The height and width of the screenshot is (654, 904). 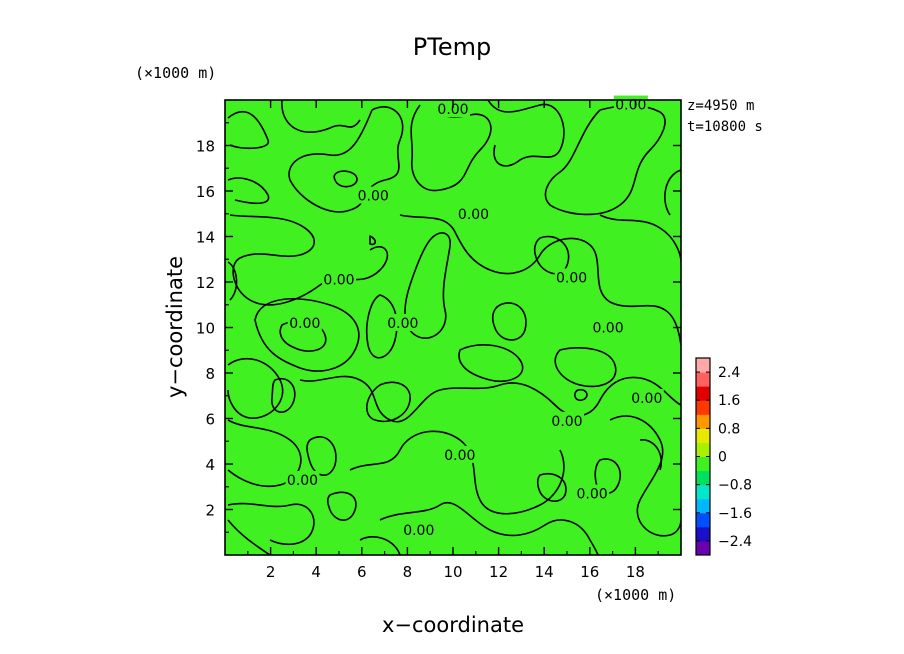 What do you see at coordinates (735, 486) in the screenshot?
I see `colorbar-label: −0.8` at bounding box center [735, 486].